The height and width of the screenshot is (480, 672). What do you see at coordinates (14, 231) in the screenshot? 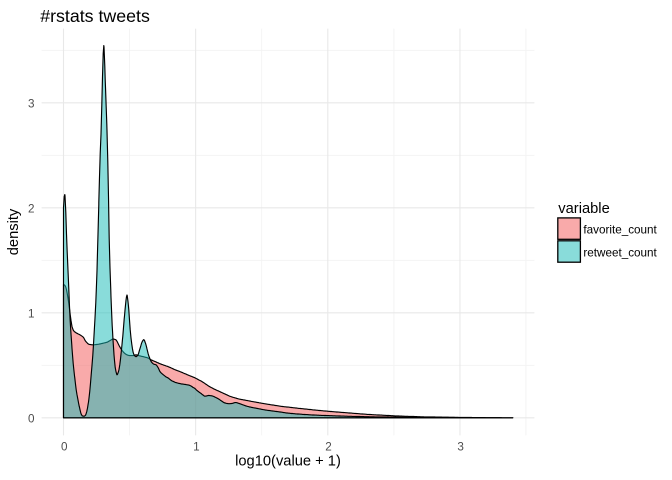
I see `svg-text: density` at bounding box center [14, 231].